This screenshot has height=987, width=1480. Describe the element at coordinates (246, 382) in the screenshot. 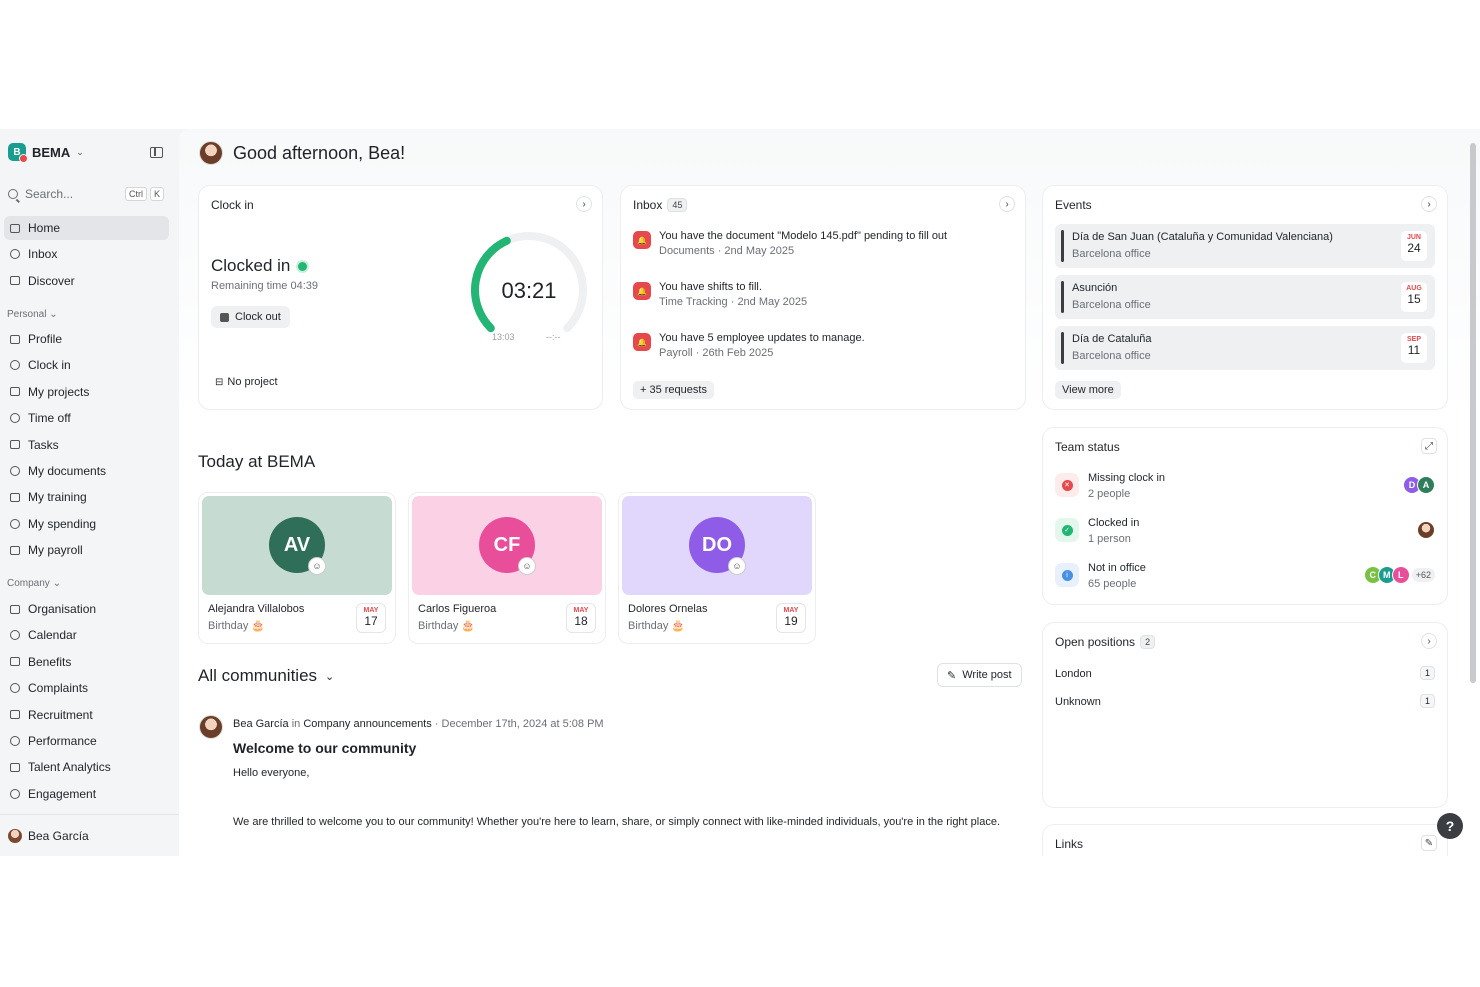

I see `project-selector: ⊟ No project` at that location.